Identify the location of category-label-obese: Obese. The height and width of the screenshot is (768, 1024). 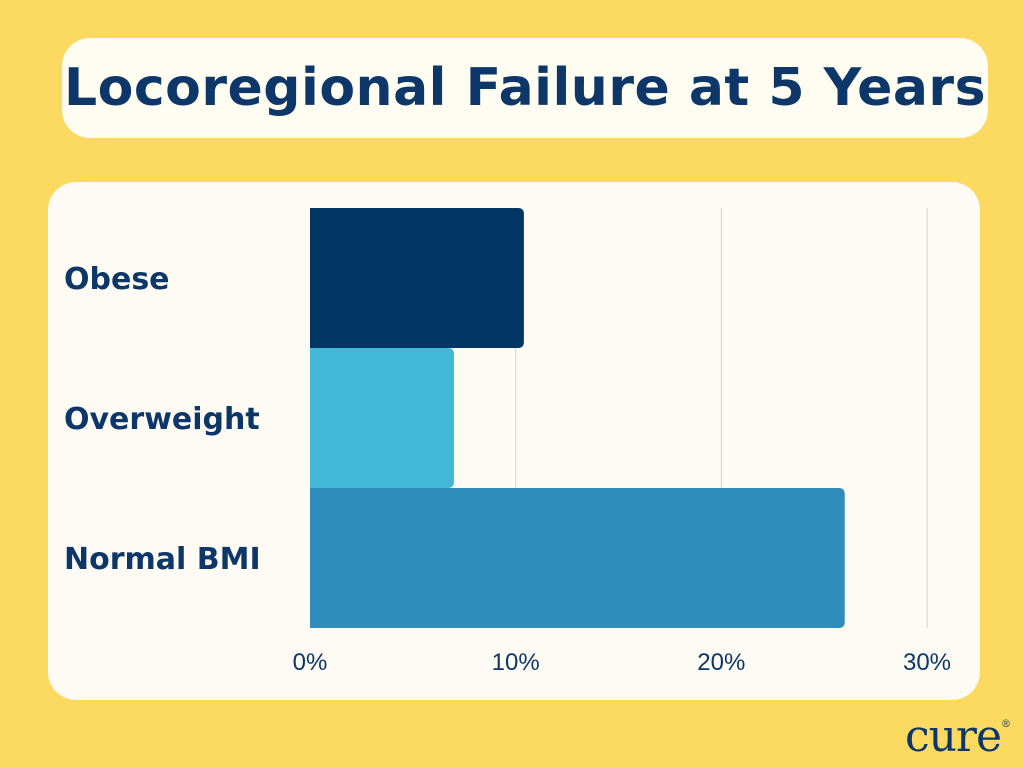
(117, 279).